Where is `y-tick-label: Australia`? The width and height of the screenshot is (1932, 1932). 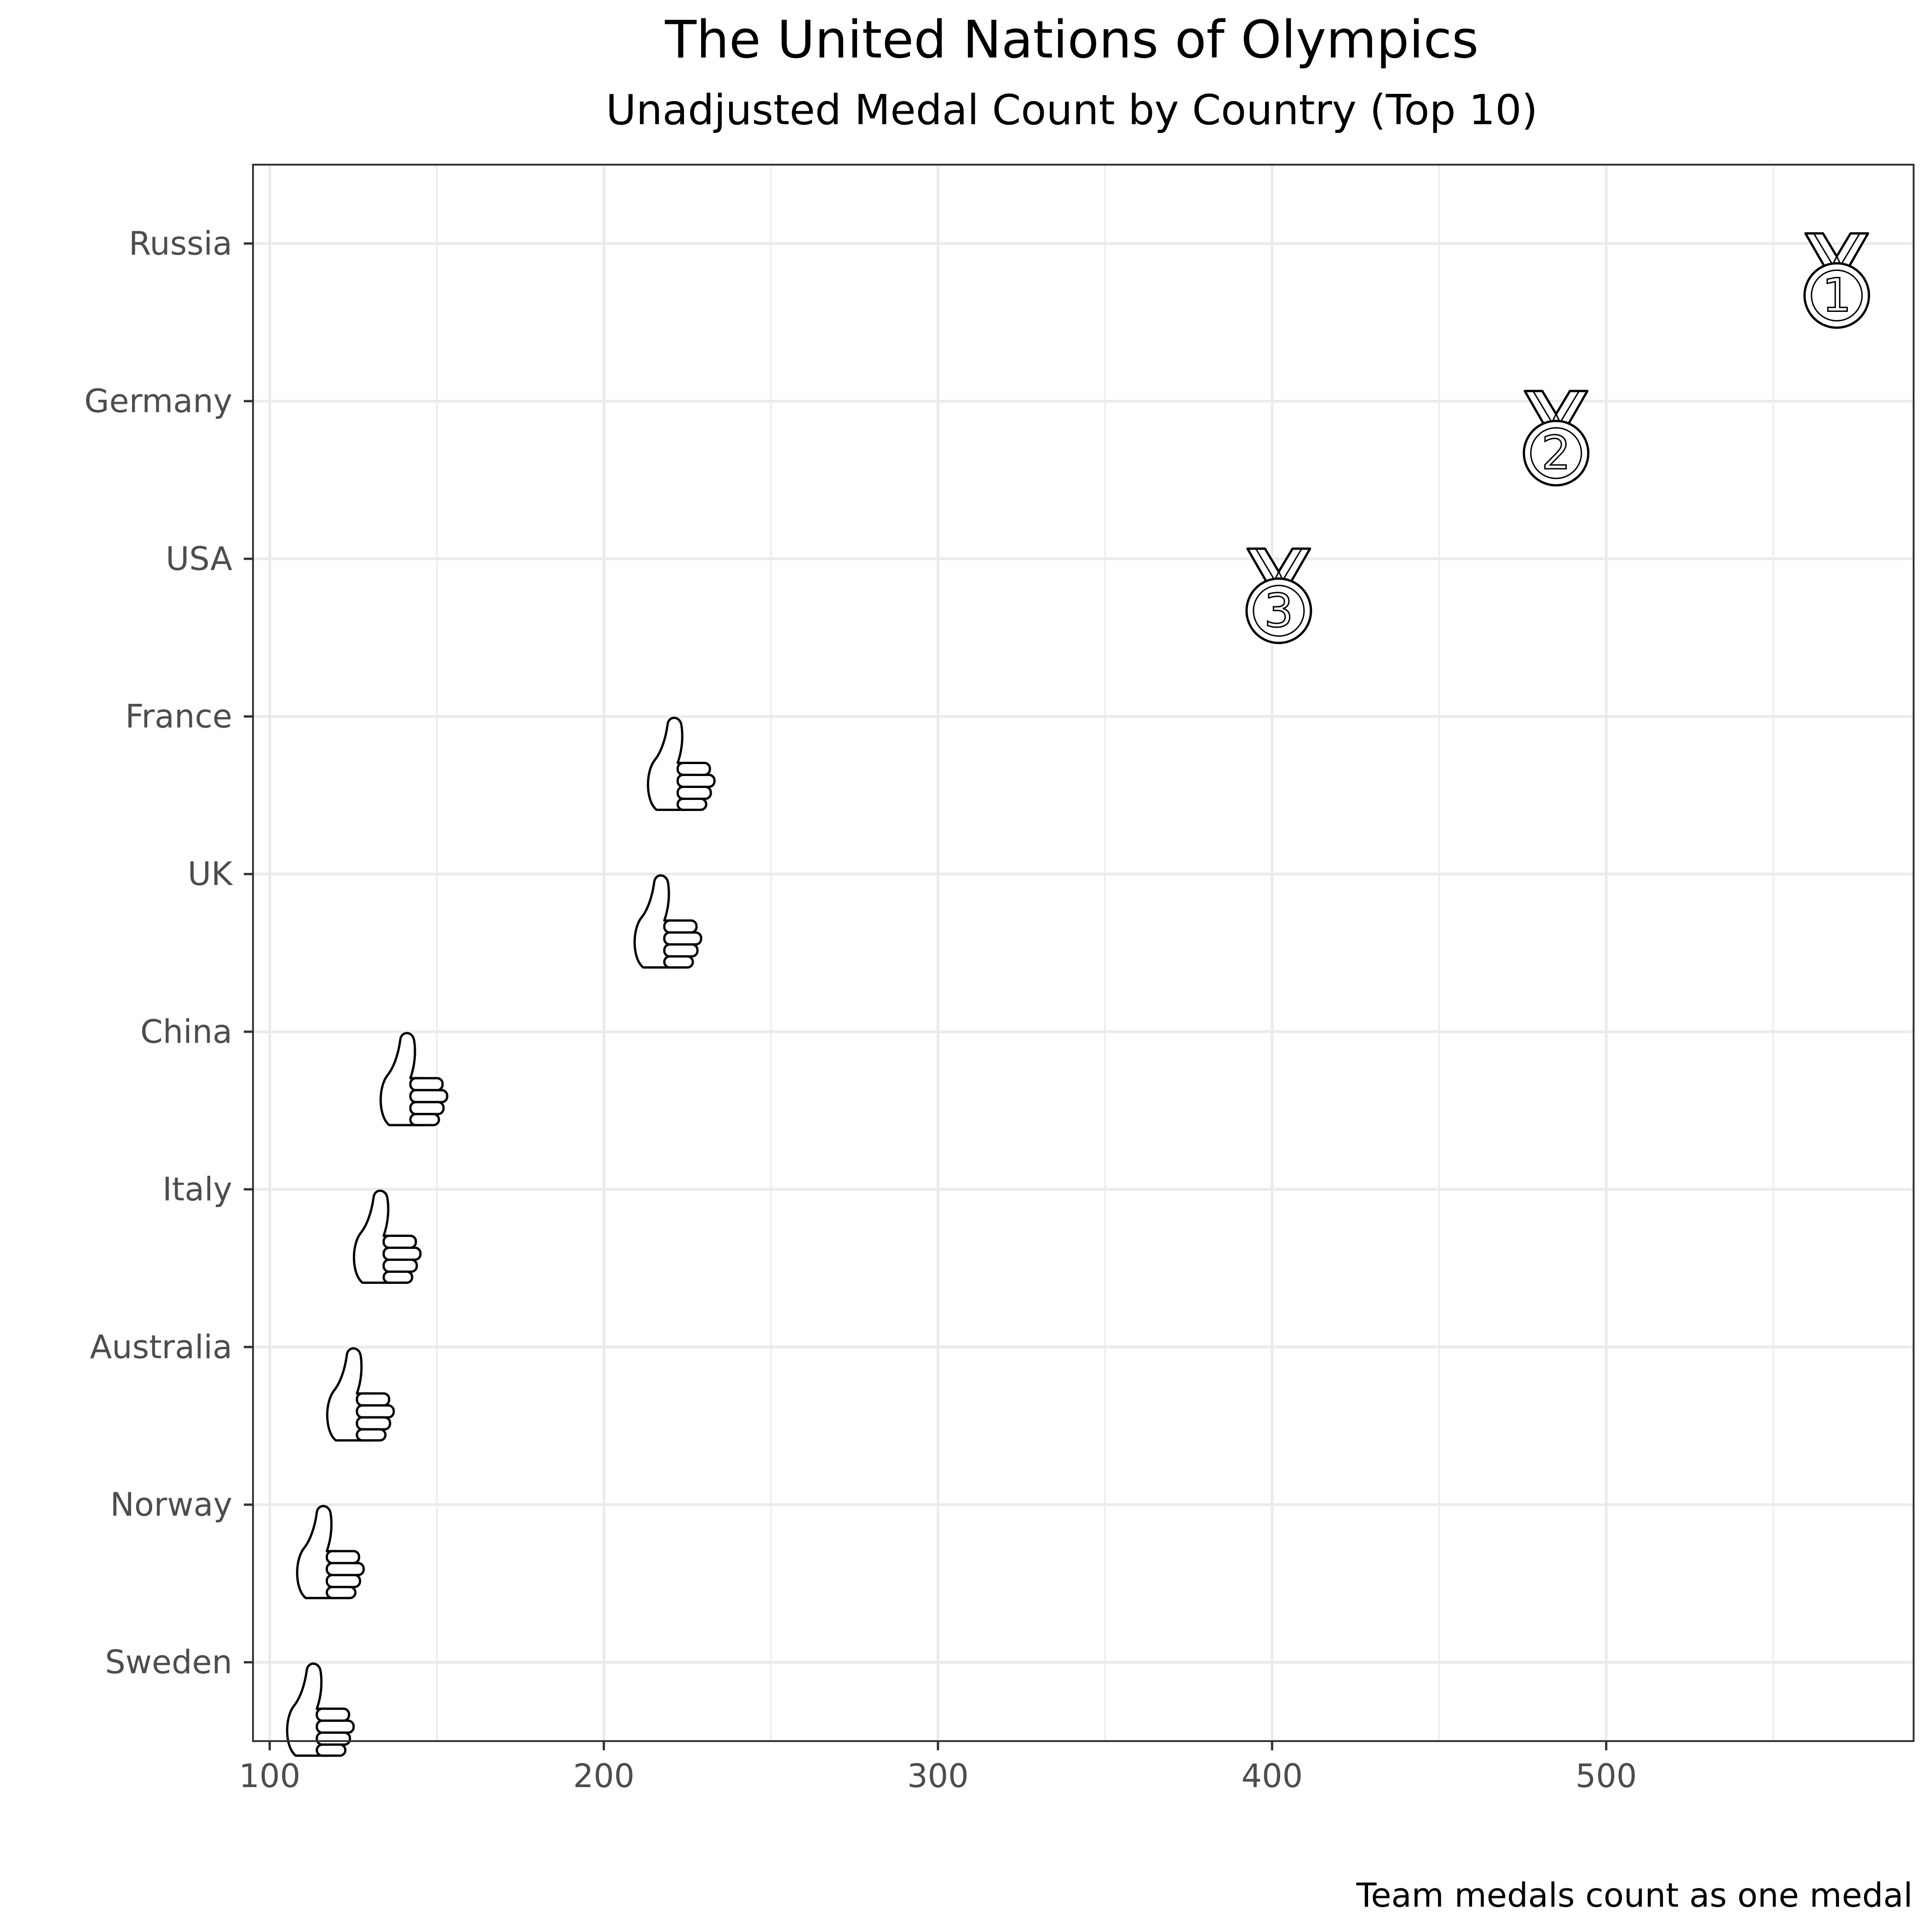 y-tick-label: Australia is located at coordinates (161, 1347).